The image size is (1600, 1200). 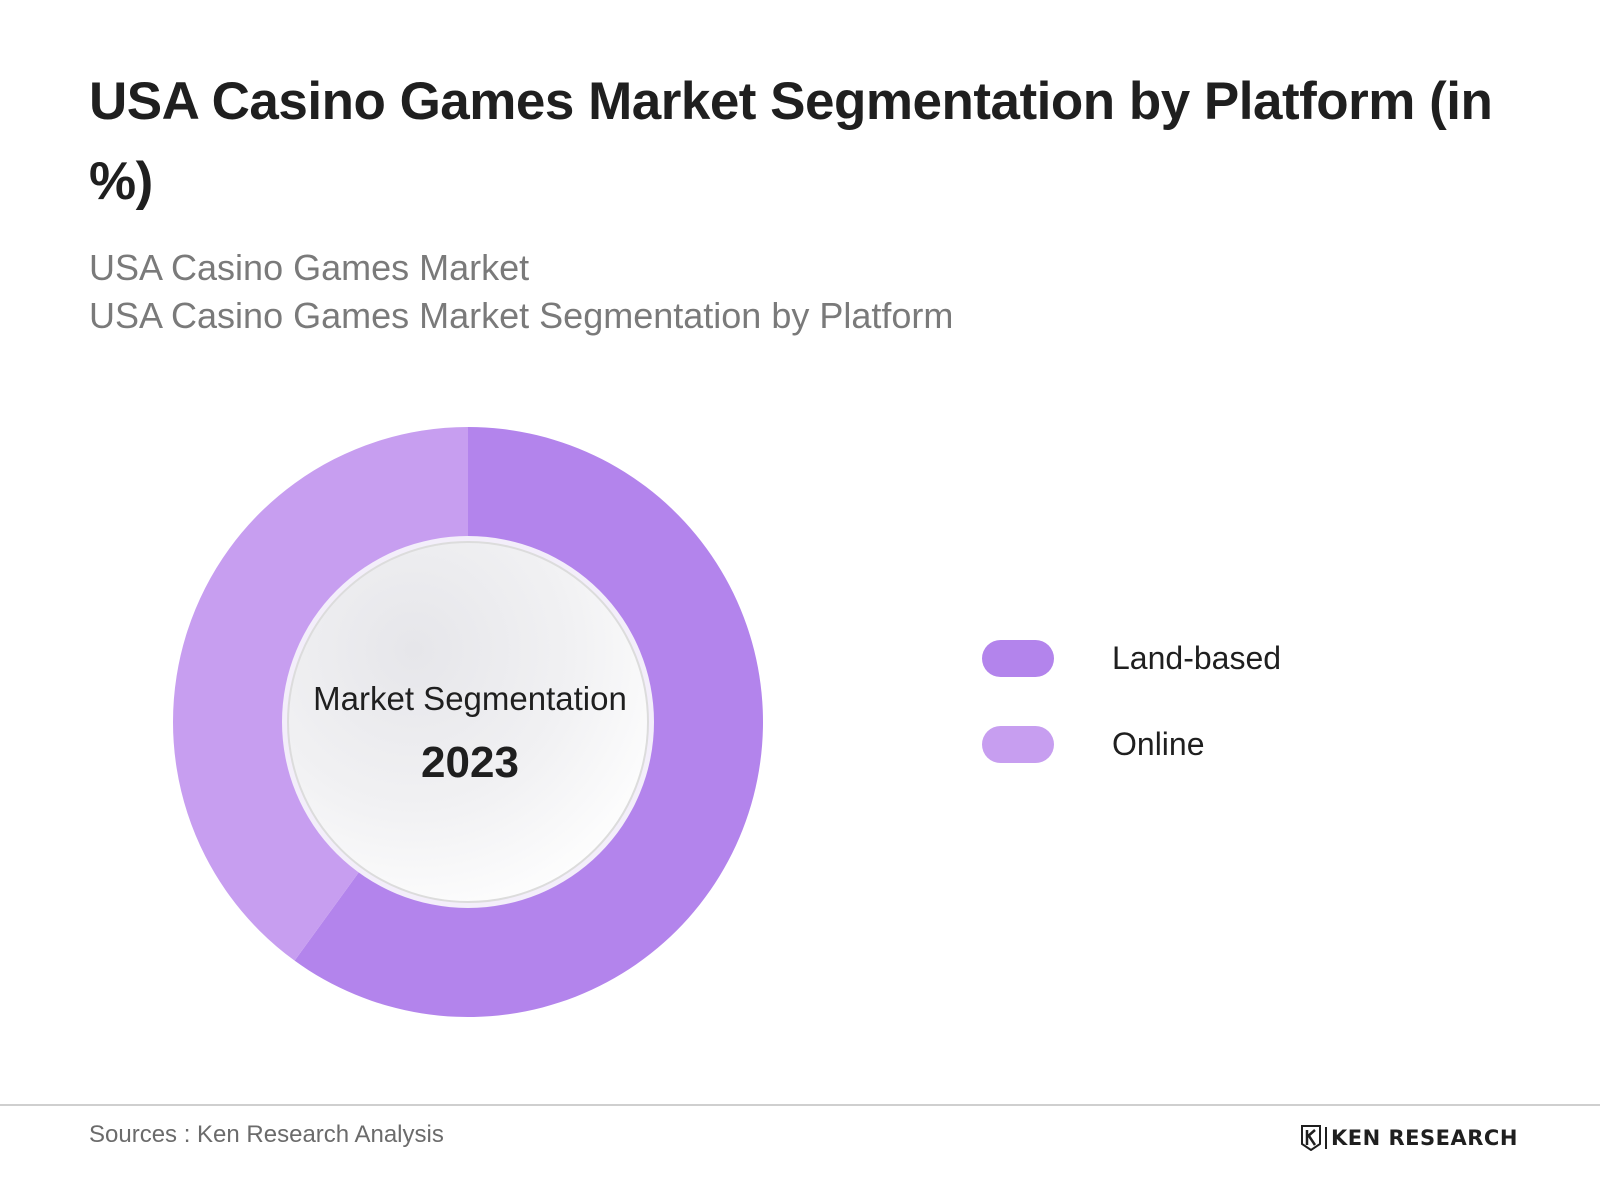 I want to click on center-year: 2023, so click(x=470, y=762).